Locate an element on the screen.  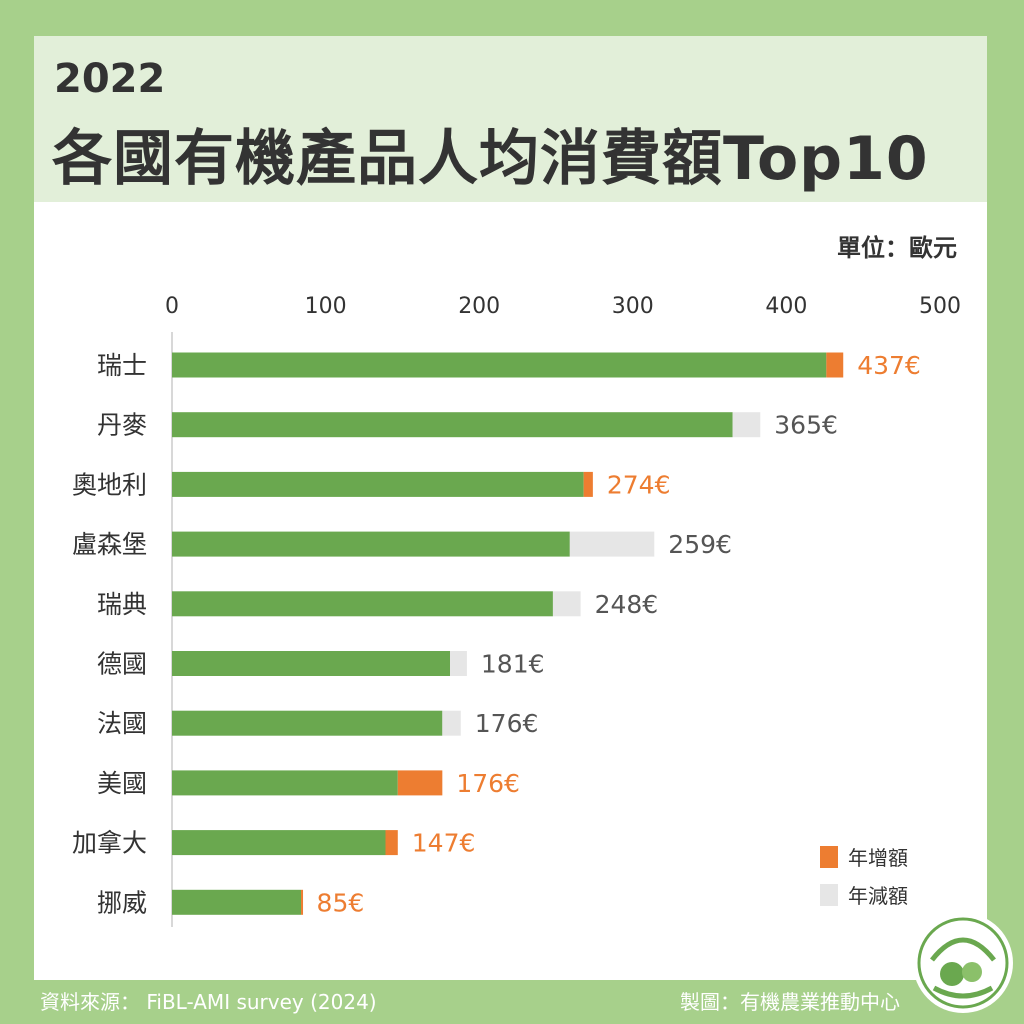
category-label: 德國 is located at coordinates (122, 664).